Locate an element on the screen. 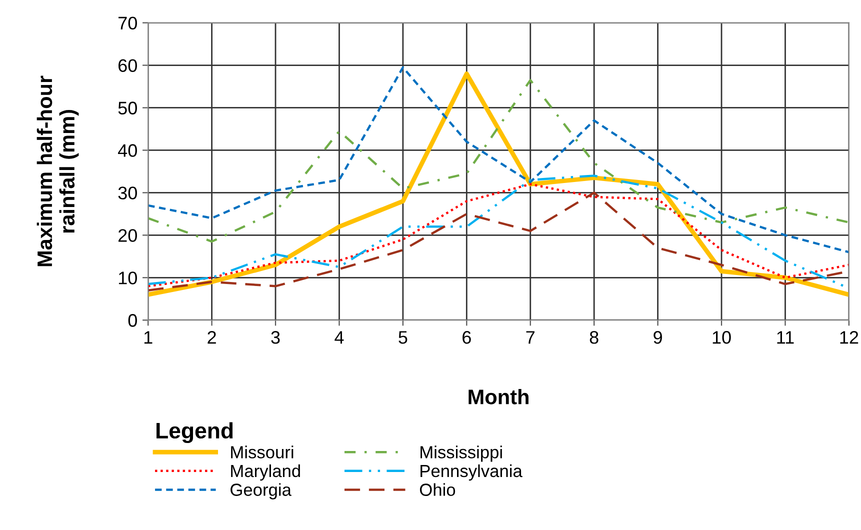  legend-label: Mississippi is located at coordinates (461, 454).